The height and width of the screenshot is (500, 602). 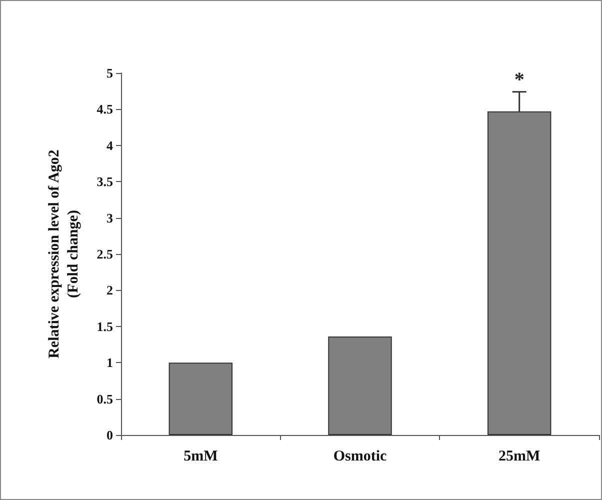 What do you see at coordinates (109, 290) in the screenshot?
I see `y-tick-label: 2` at bounding box center [109, 290].